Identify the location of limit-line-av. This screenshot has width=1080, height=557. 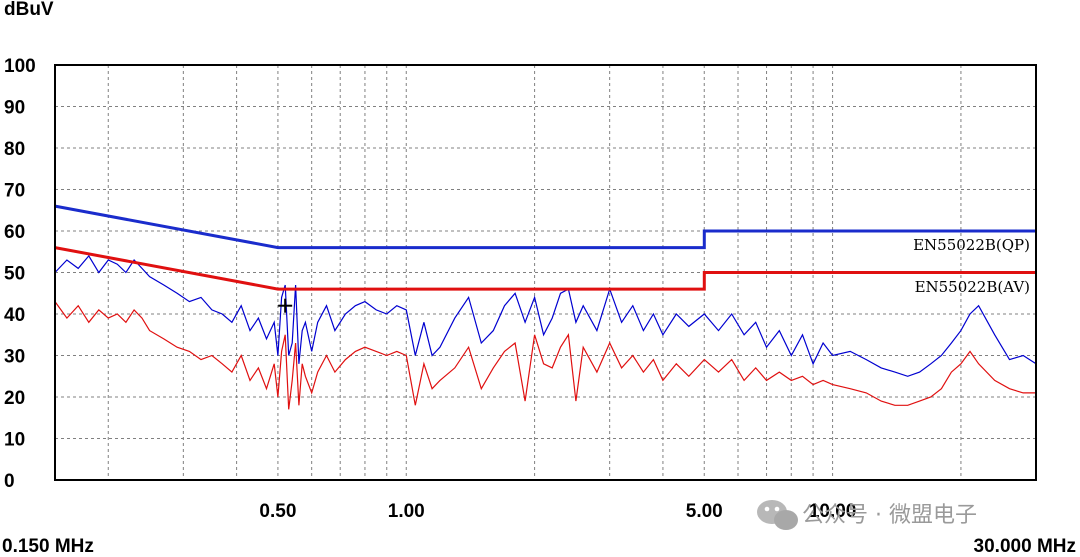
(545, 268).